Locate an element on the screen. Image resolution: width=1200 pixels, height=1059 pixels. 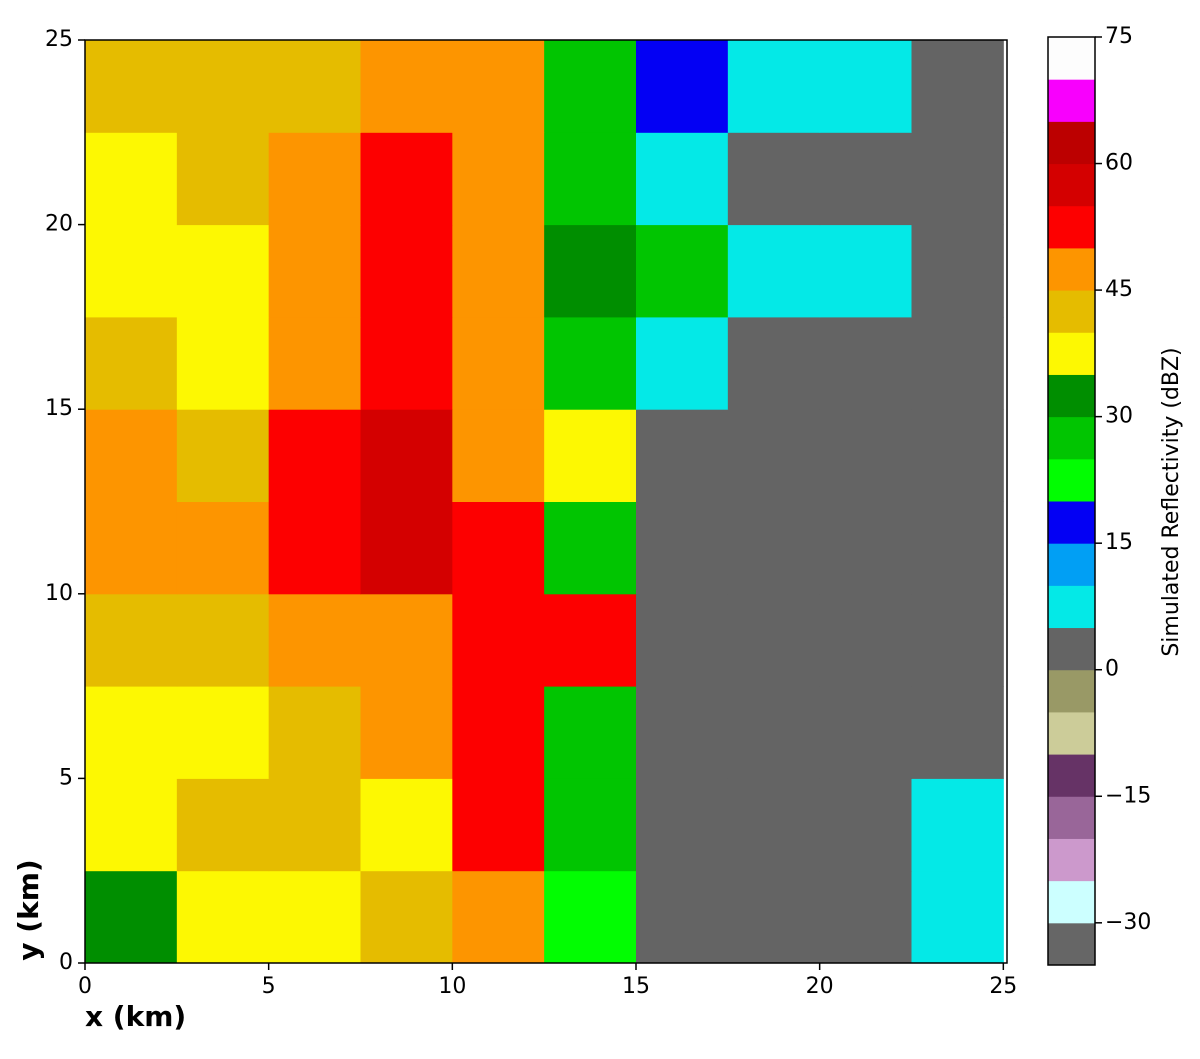
x-tick-label: 20 is located at coordinates (820, 986).